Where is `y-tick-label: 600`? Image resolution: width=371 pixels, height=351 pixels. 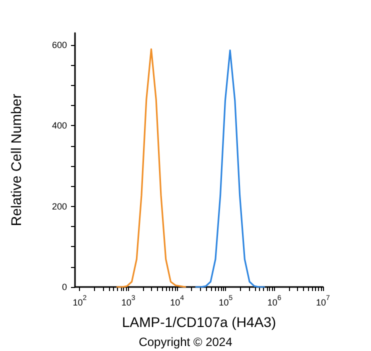
y-tick-label: 600 is located at coordinates (59, 45).